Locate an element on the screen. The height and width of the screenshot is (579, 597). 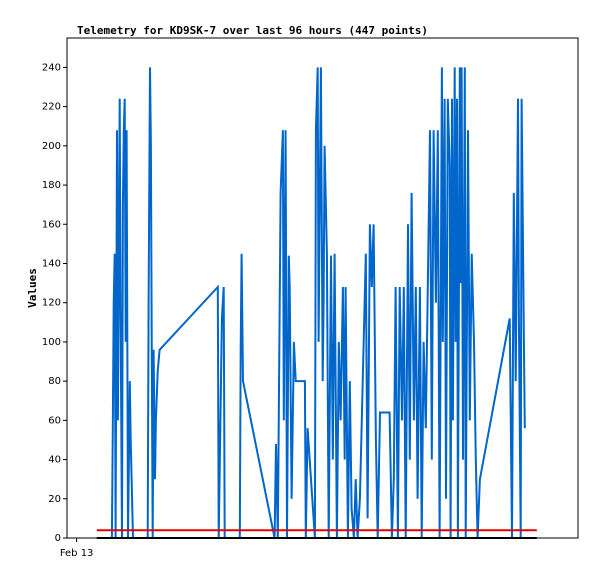
x-tick-label: Feb 13 is located at coordinates (77, 553).